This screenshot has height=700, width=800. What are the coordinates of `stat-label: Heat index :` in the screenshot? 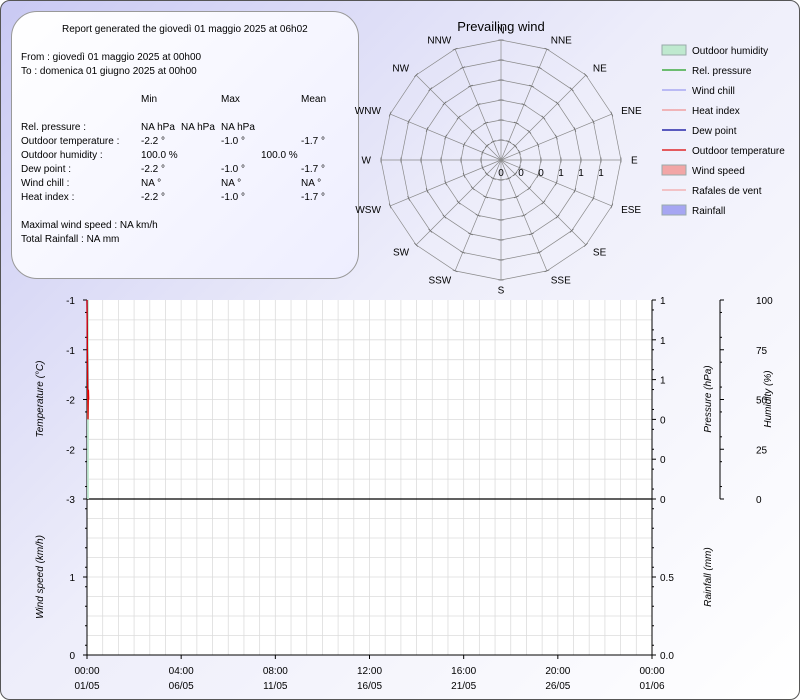 It's located at (48, 197).